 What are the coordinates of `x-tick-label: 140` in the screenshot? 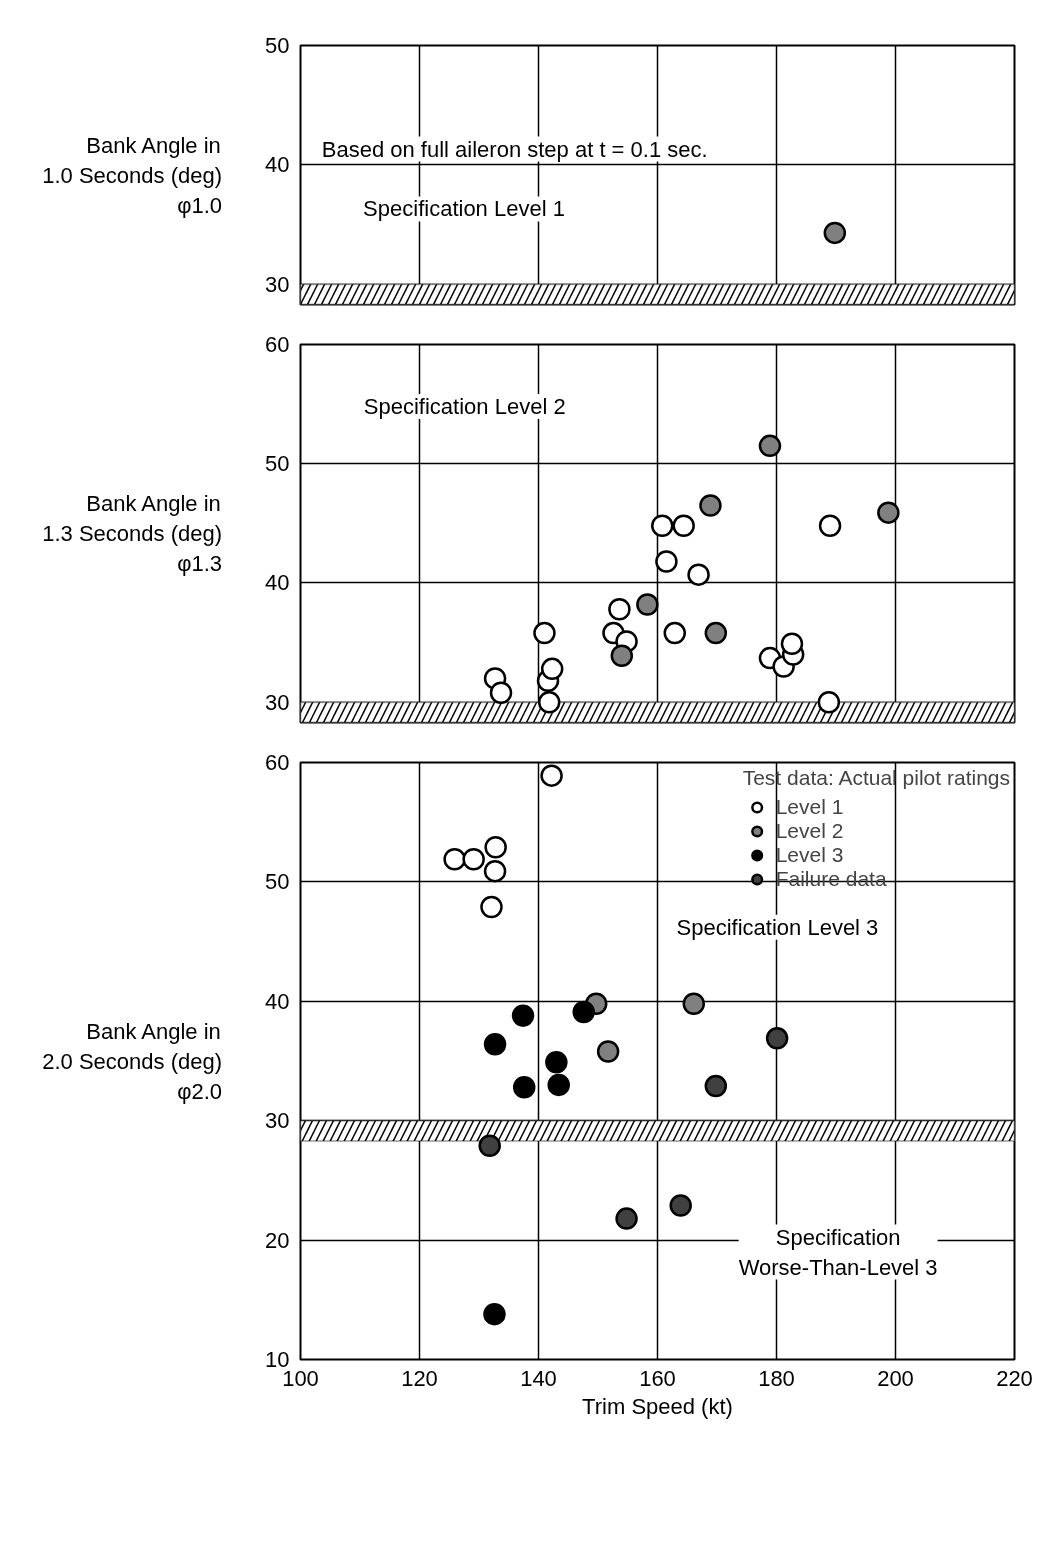 It's located at (538, 1378).